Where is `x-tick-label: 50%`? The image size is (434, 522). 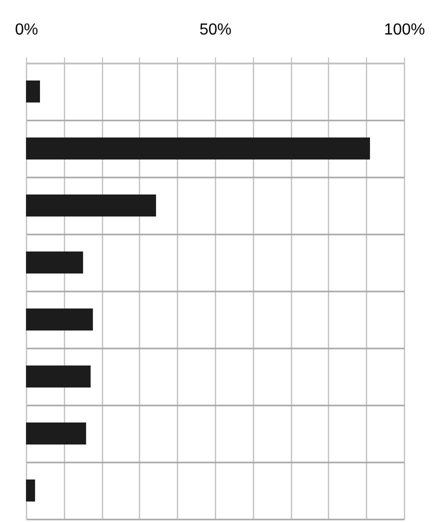
x-tick-label: 50% is located at coordinates (215, 30).